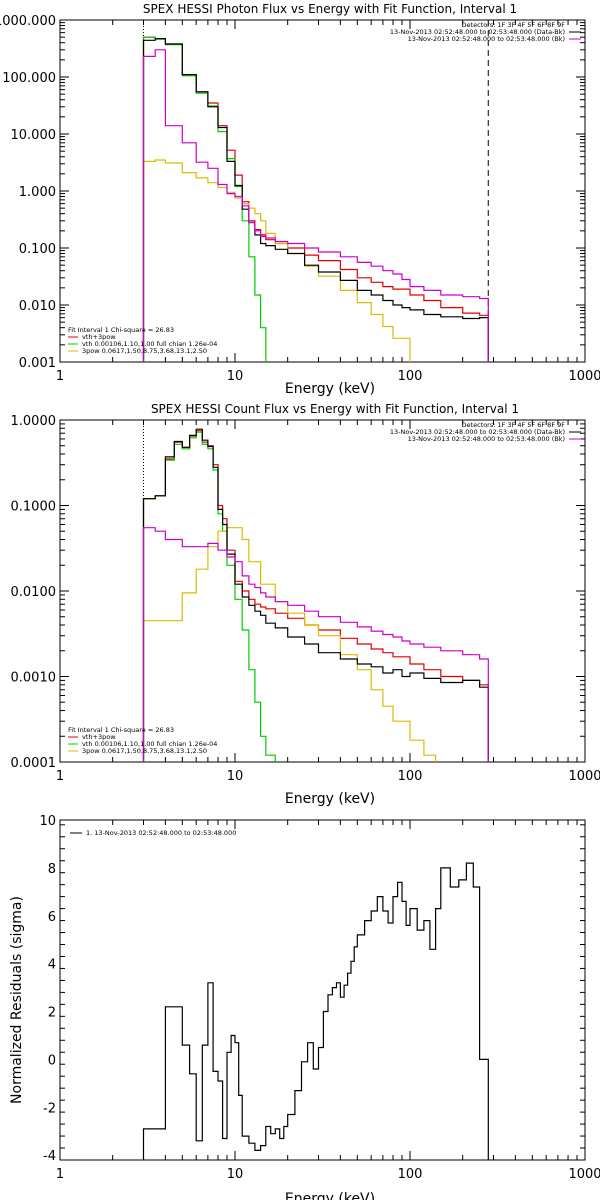 The width and height of the screenshot is (600, 1200). What do you see at coordinates (28, 21) in the screenshot?
I see `y-tick-label: 1000.000` at bounding box center [28, 21].